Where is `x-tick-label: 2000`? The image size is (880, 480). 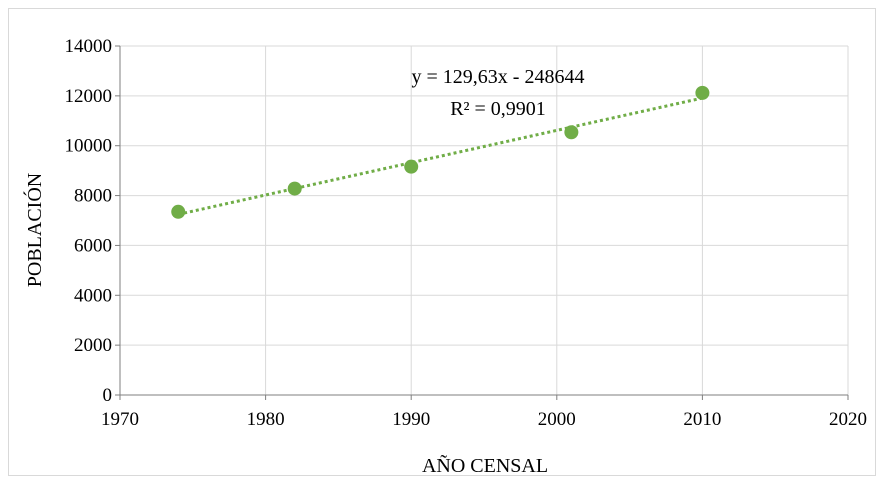 x-tick-label: 2000 is located at coordinates (557, 419).